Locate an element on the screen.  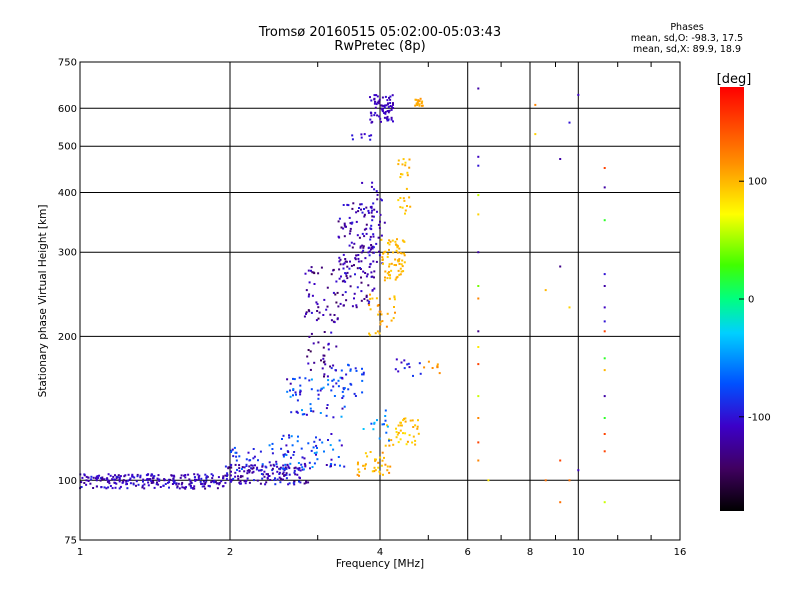
y-tick-label: 100 is located at coordinates (67, 481).